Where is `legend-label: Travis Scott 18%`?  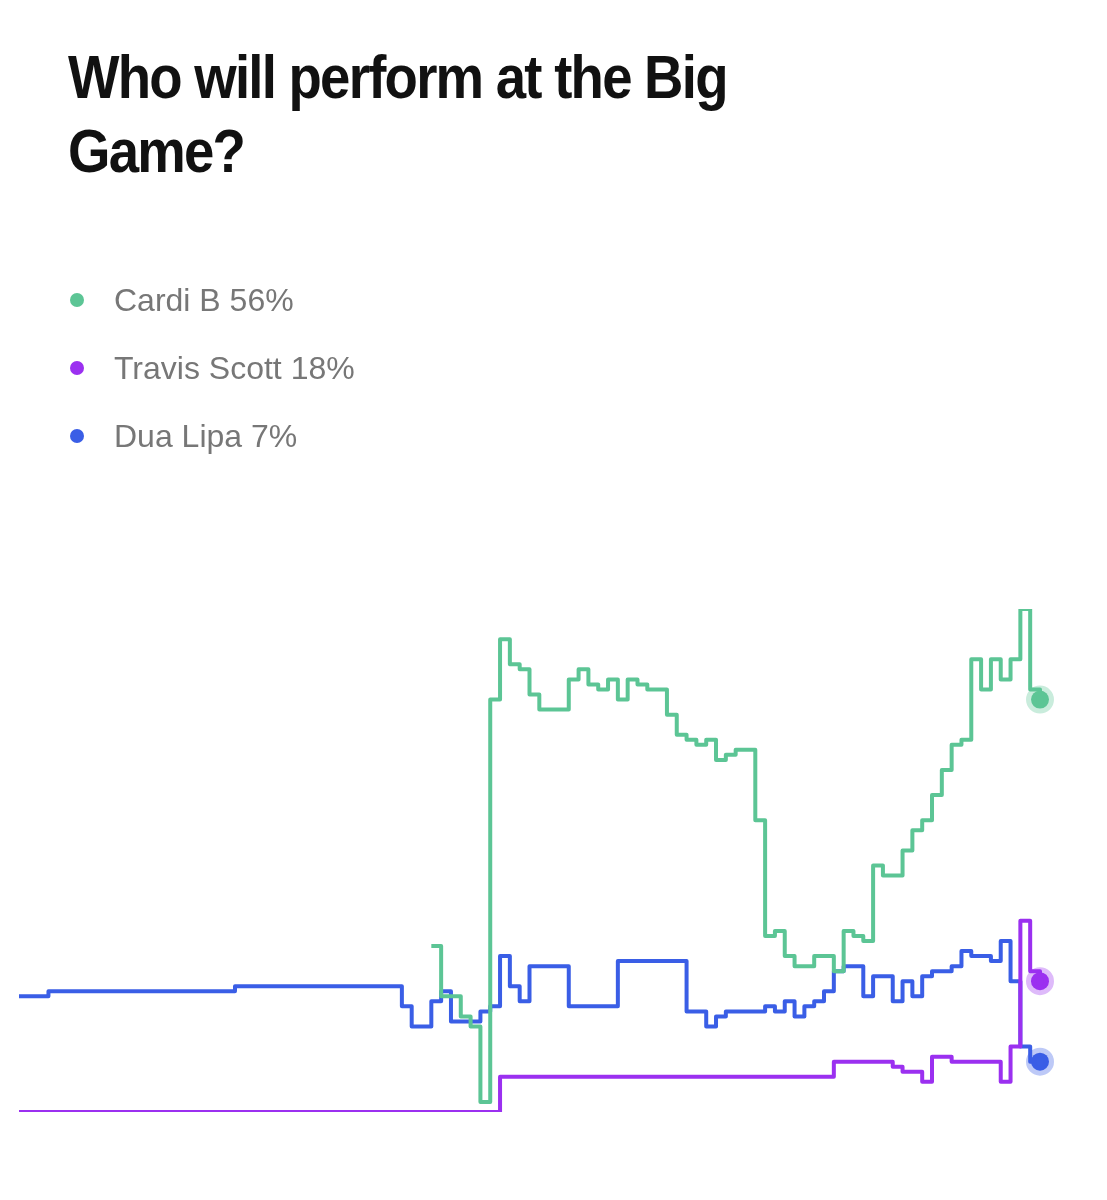 legend-label: Travis Scott 18% is located at coordinates (234, 368).